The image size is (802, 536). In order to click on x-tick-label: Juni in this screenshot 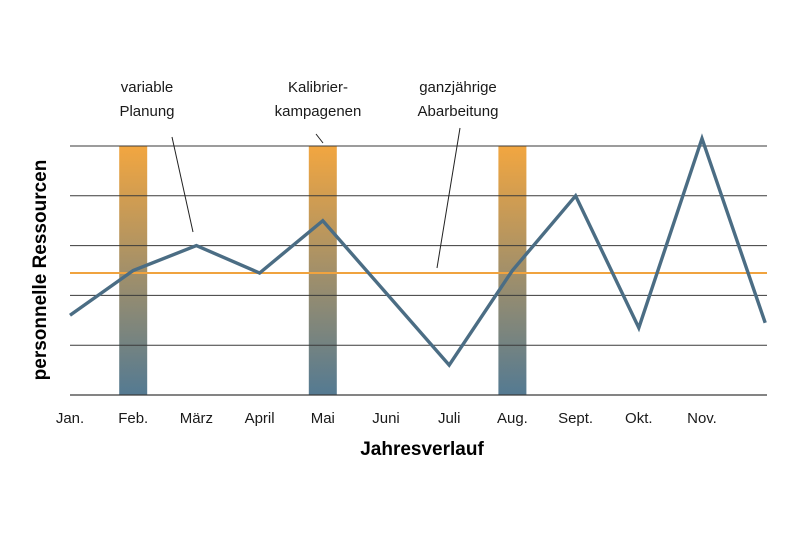, I will do `click(386, 418)`.